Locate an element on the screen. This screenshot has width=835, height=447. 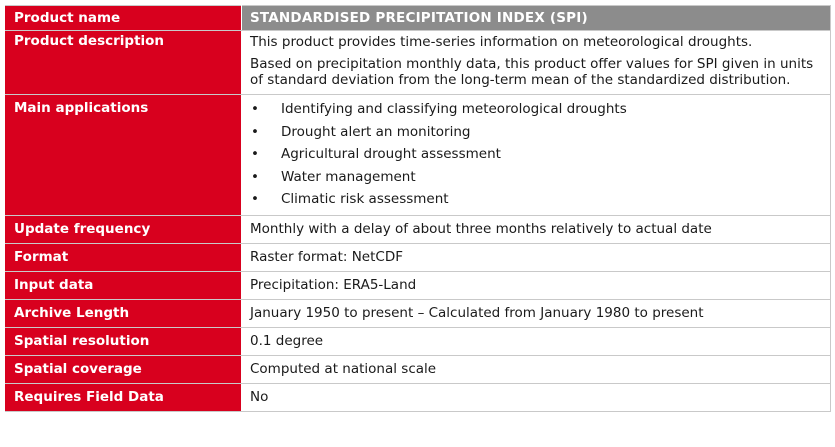
list-item: • Climatic risk assessment is located at coordinates (536, 199).